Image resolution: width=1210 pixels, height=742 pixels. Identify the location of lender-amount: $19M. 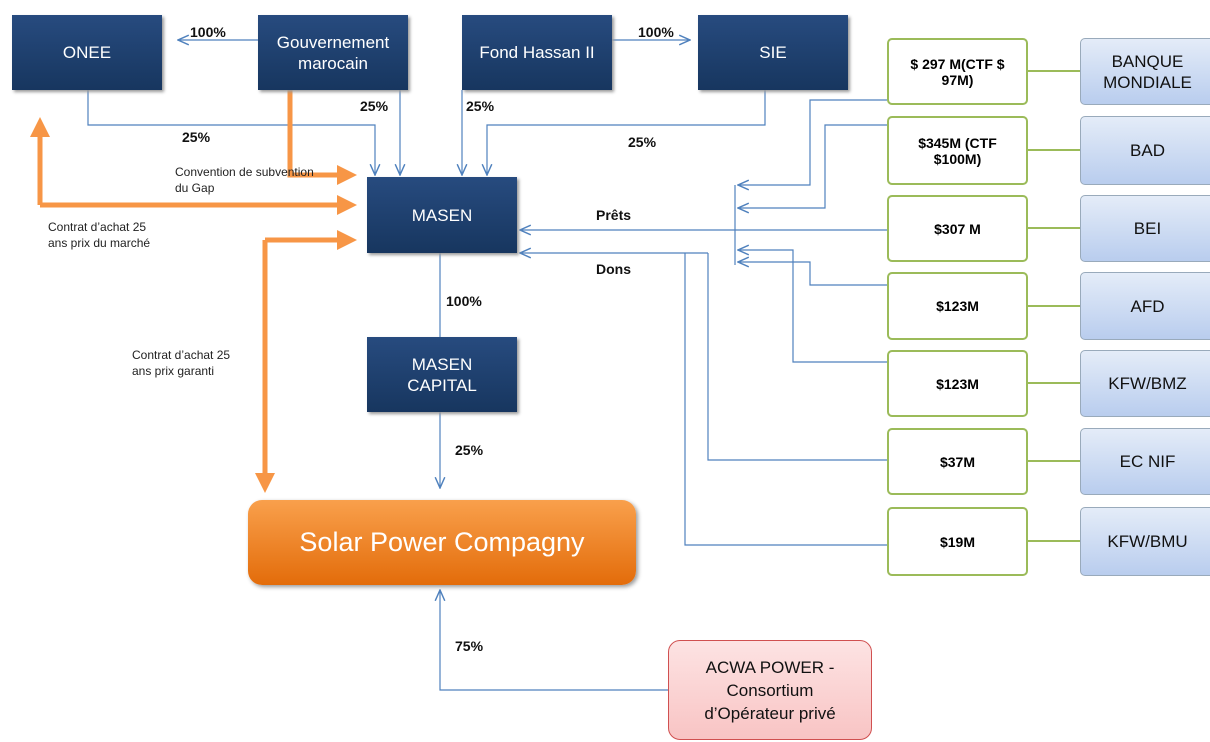
(957, 541).